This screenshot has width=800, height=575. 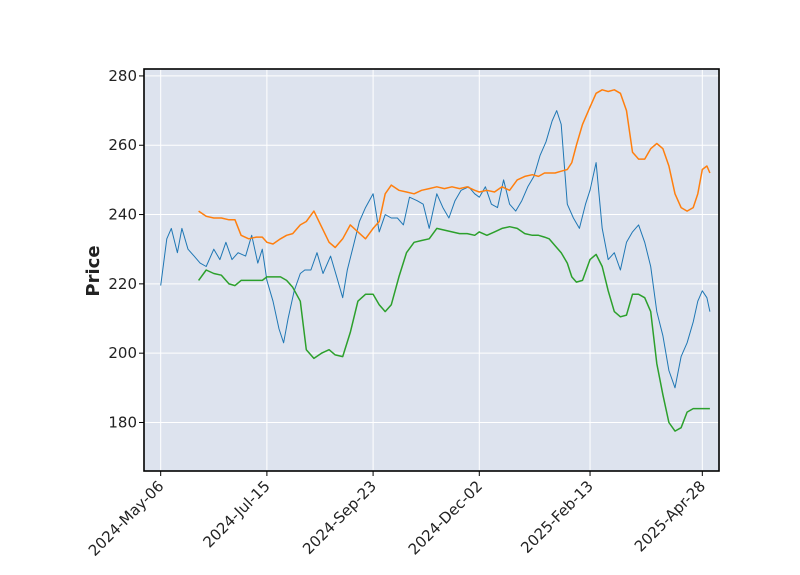 I want to click on y-axis-title: Price, so click(x=93, y=270).